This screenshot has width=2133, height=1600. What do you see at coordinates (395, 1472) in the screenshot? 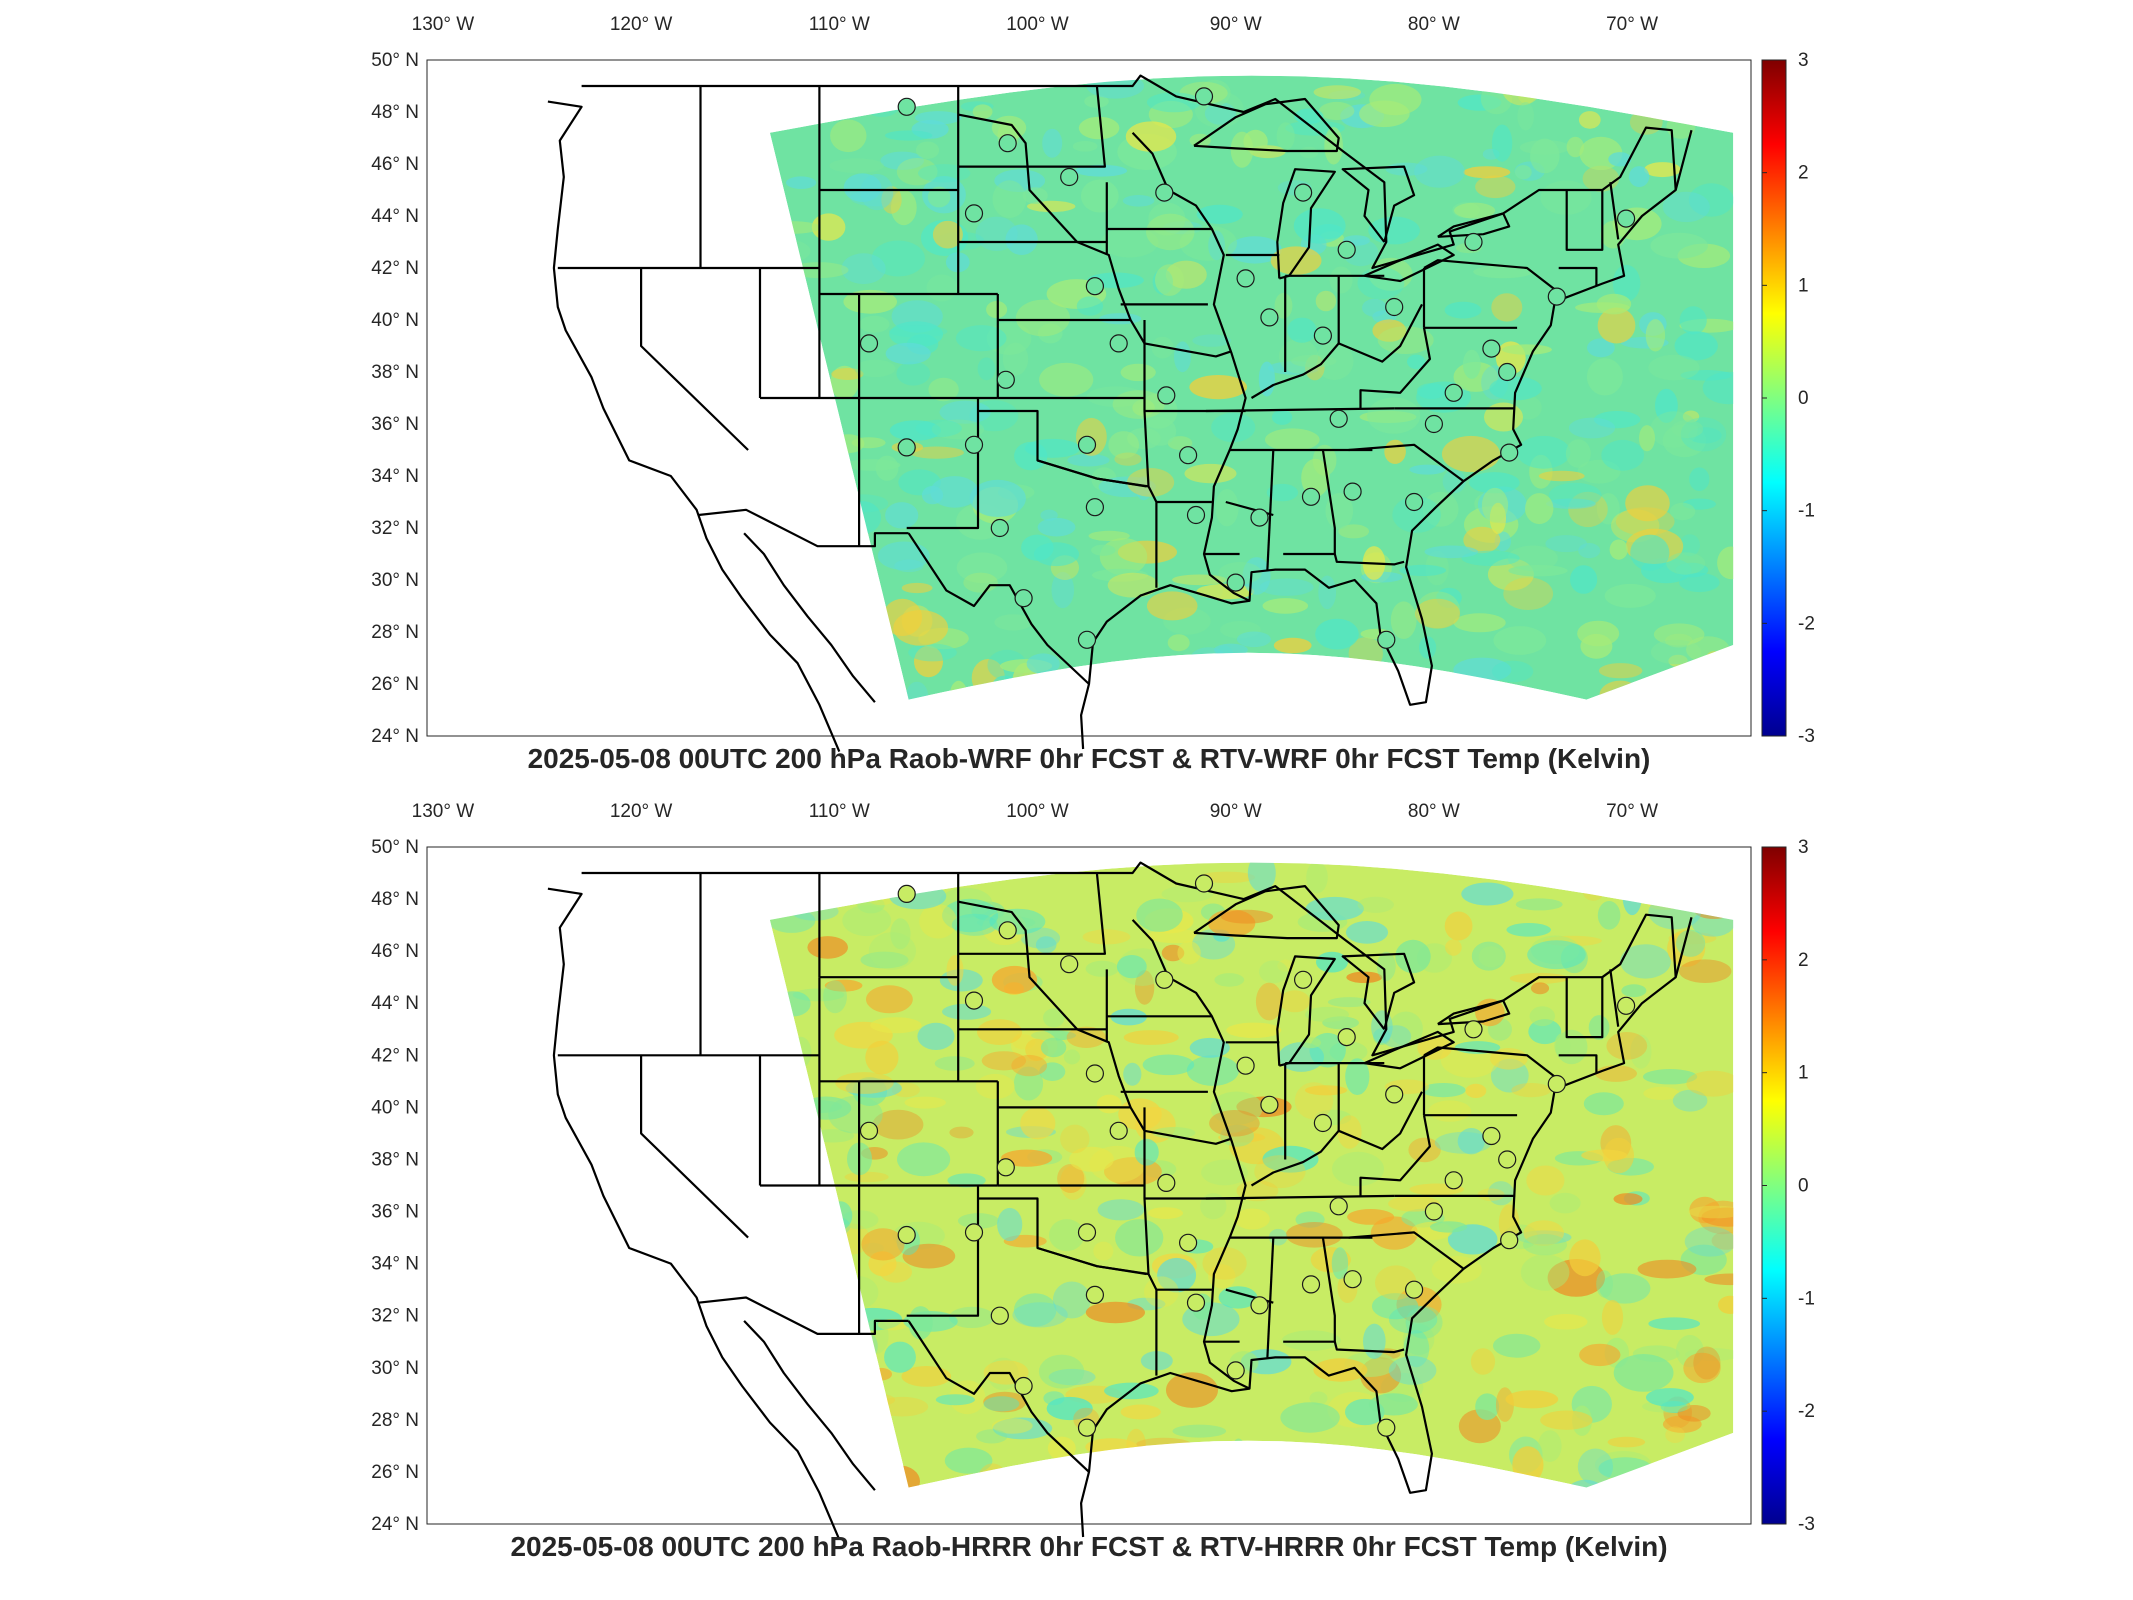
I see `latitude-label: 26° N` at bounding box center [395, 1472].